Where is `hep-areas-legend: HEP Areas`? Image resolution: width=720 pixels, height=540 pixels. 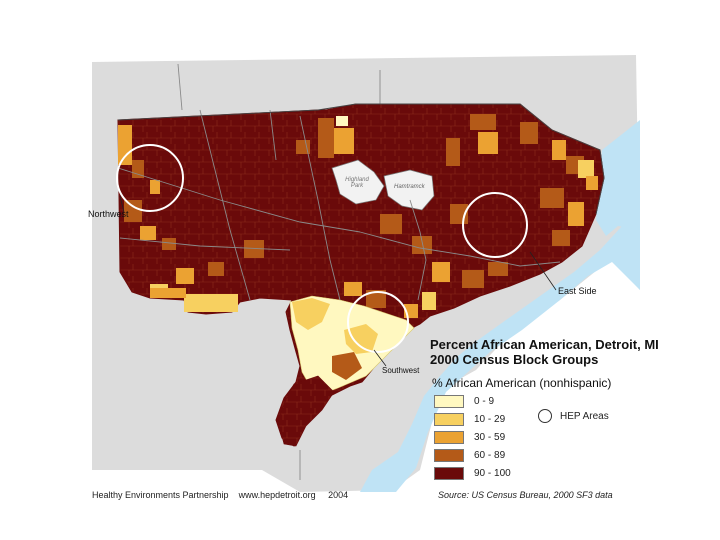 hep-areas-legend: HEP Areas is located at coordinates (573, 416).